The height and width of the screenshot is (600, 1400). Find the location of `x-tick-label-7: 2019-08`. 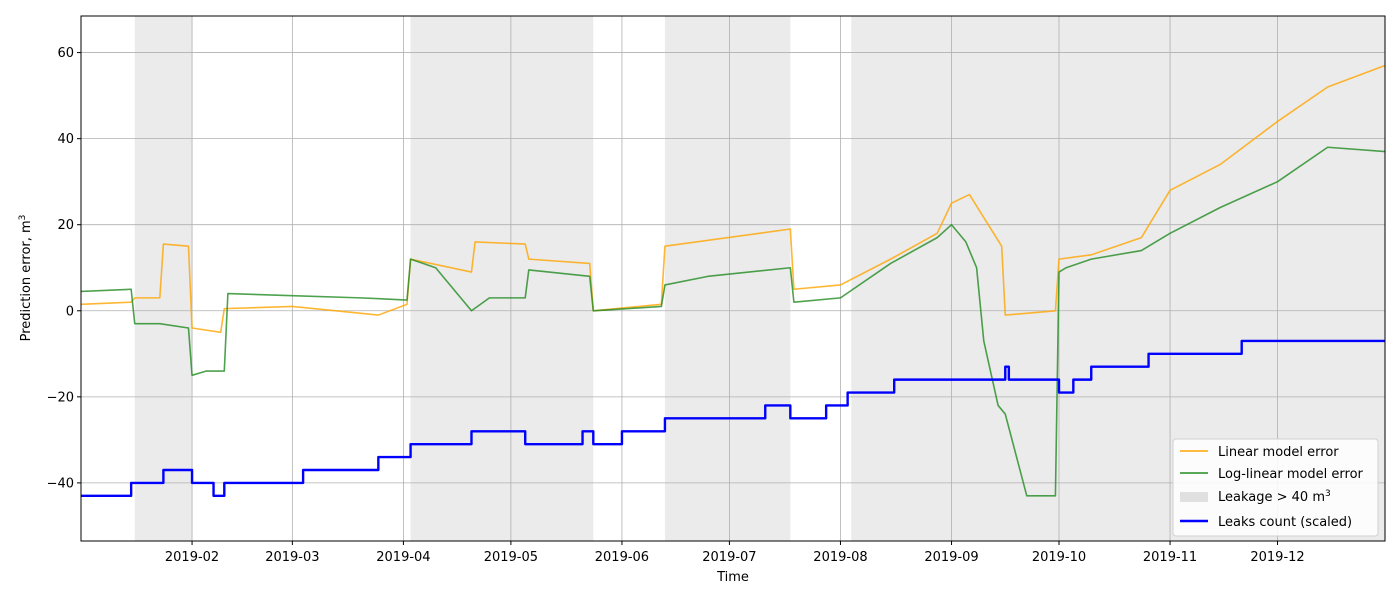

x-tick-label-7: 2019-08 is located at coordinates (840, 557).